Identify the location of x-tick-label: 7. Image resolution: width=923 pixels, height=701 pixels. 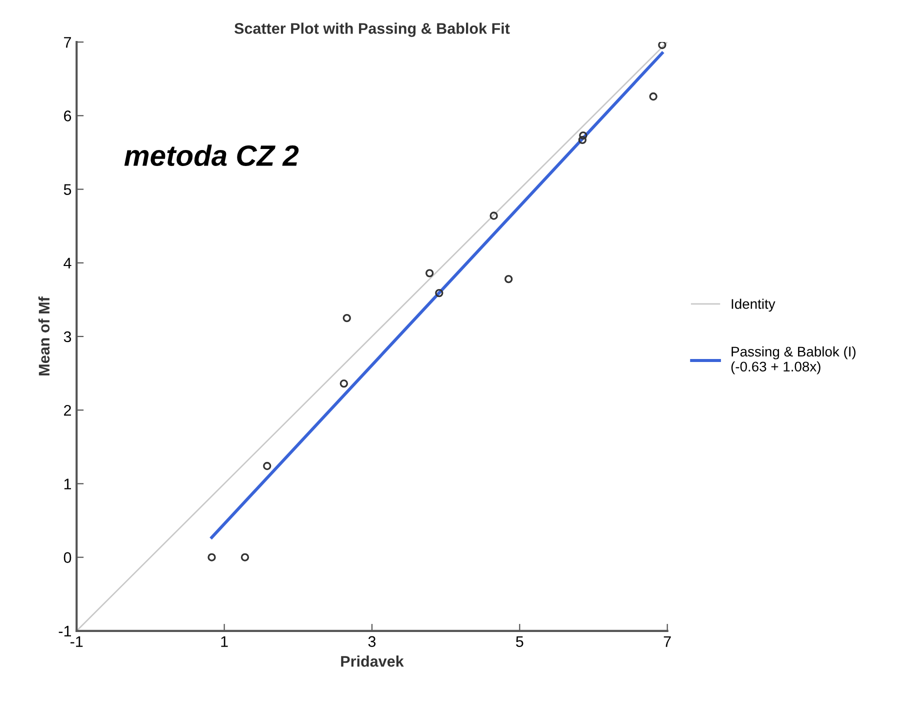
(667, 641).